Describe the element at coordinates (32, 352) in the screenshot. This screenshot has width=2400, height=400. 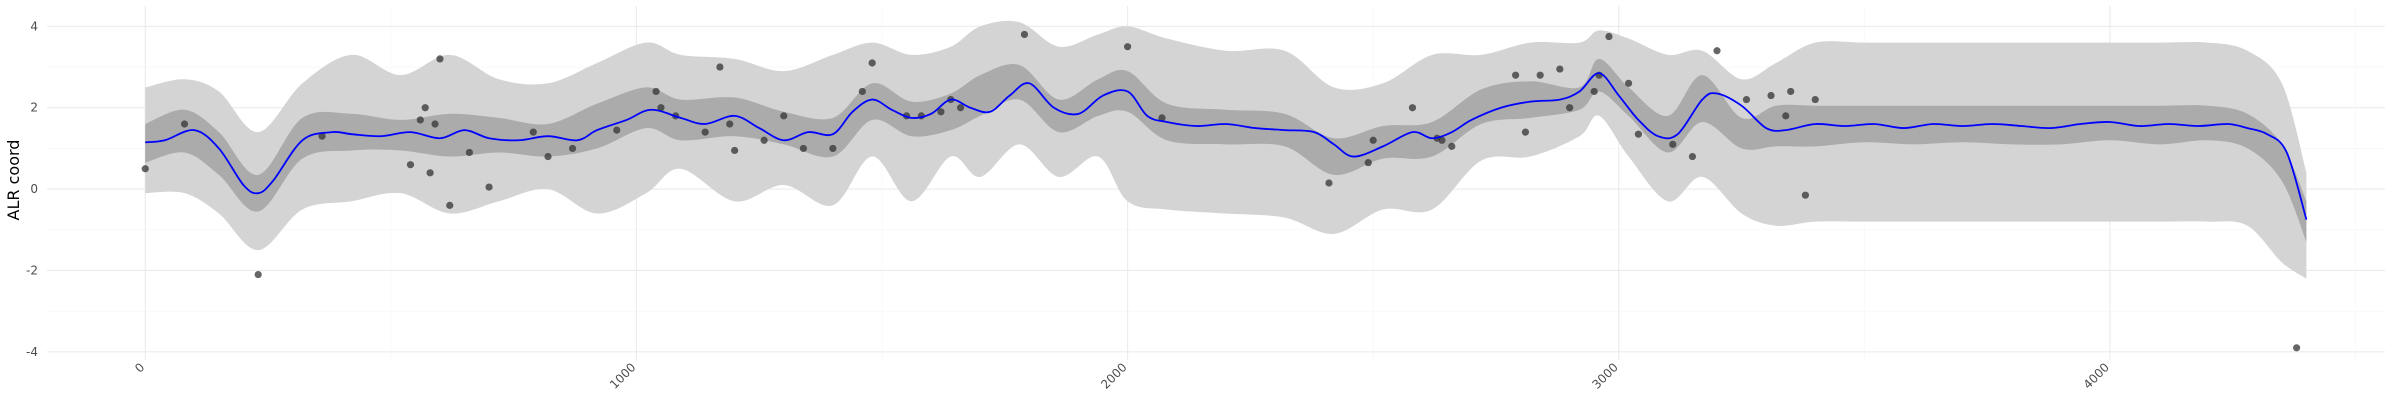
I see `y-tick-label: -4` at that location.